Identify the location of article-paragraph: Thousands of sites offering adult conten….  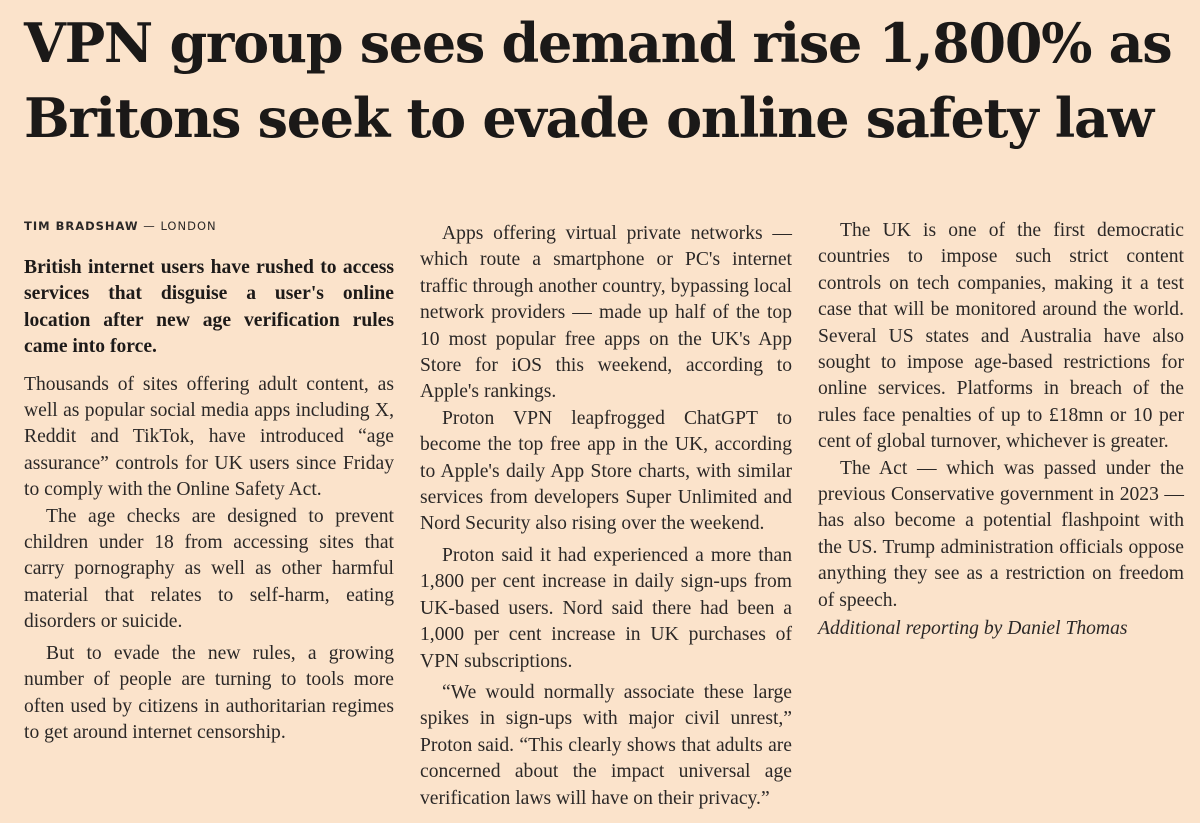
(209, 437).